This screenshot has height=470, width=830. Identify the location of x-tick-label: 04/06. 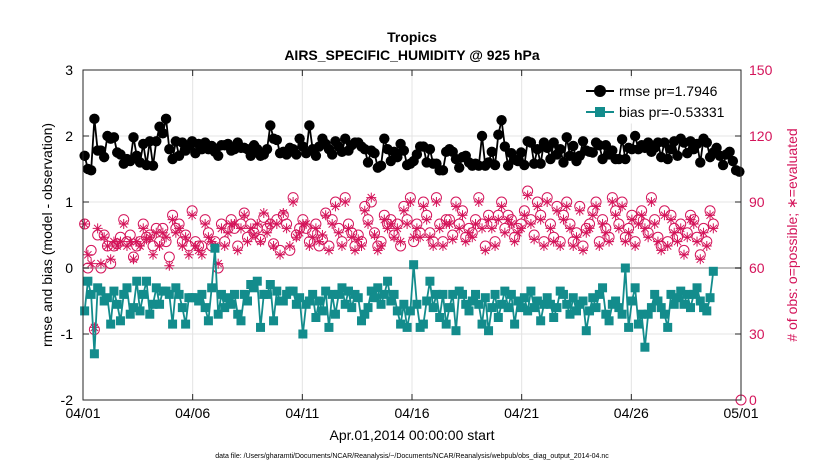
(192, 413).